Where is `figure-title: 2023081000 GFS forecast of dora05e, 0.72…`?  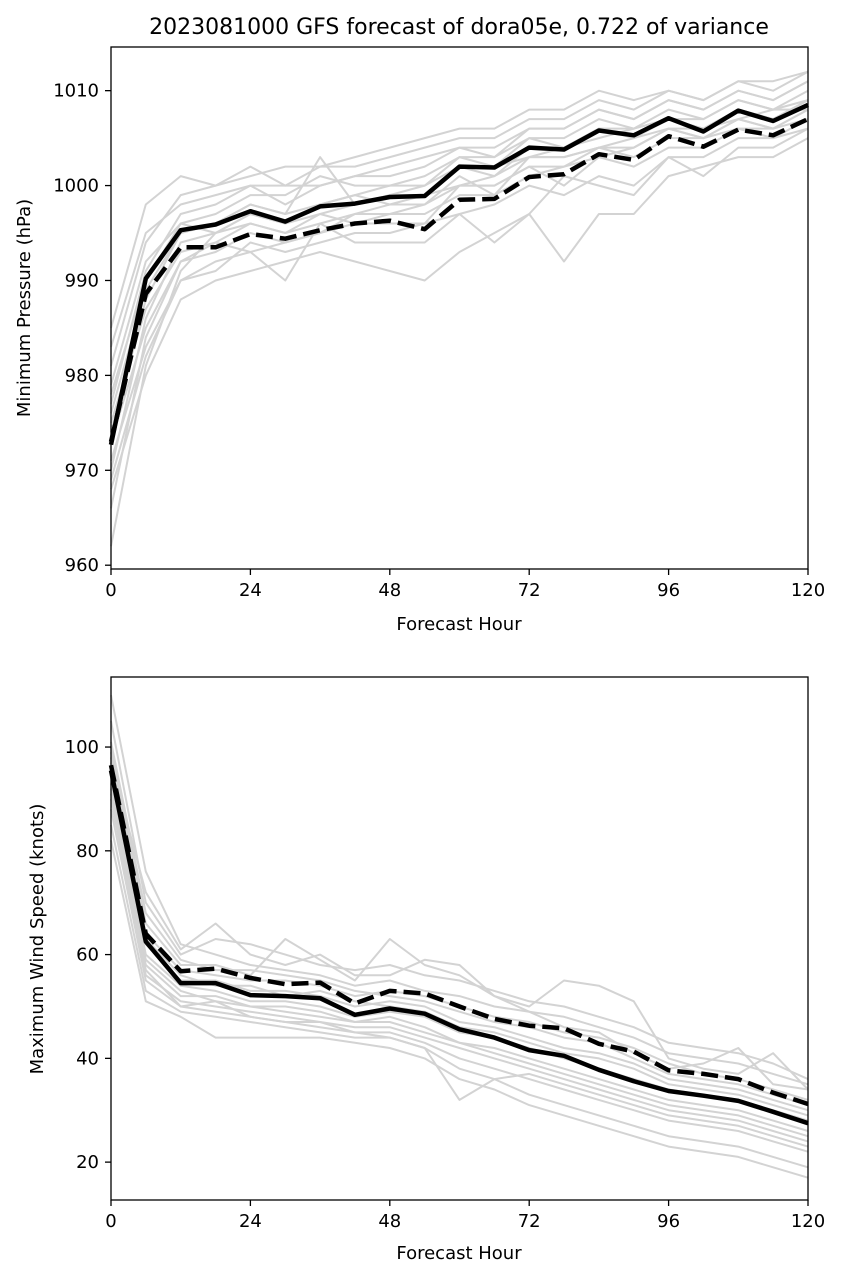 figure-title: 2023081000 GFS forecast of dora05e, 0.72… is located at coordinates (459, 27).